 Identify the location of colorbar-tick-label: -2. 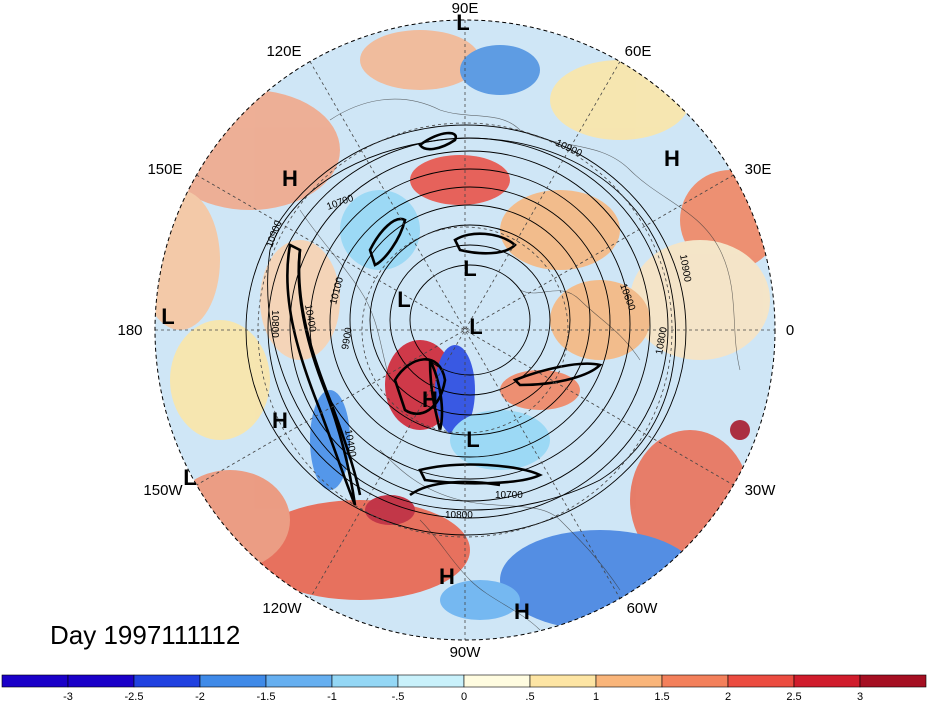
(200, 696).